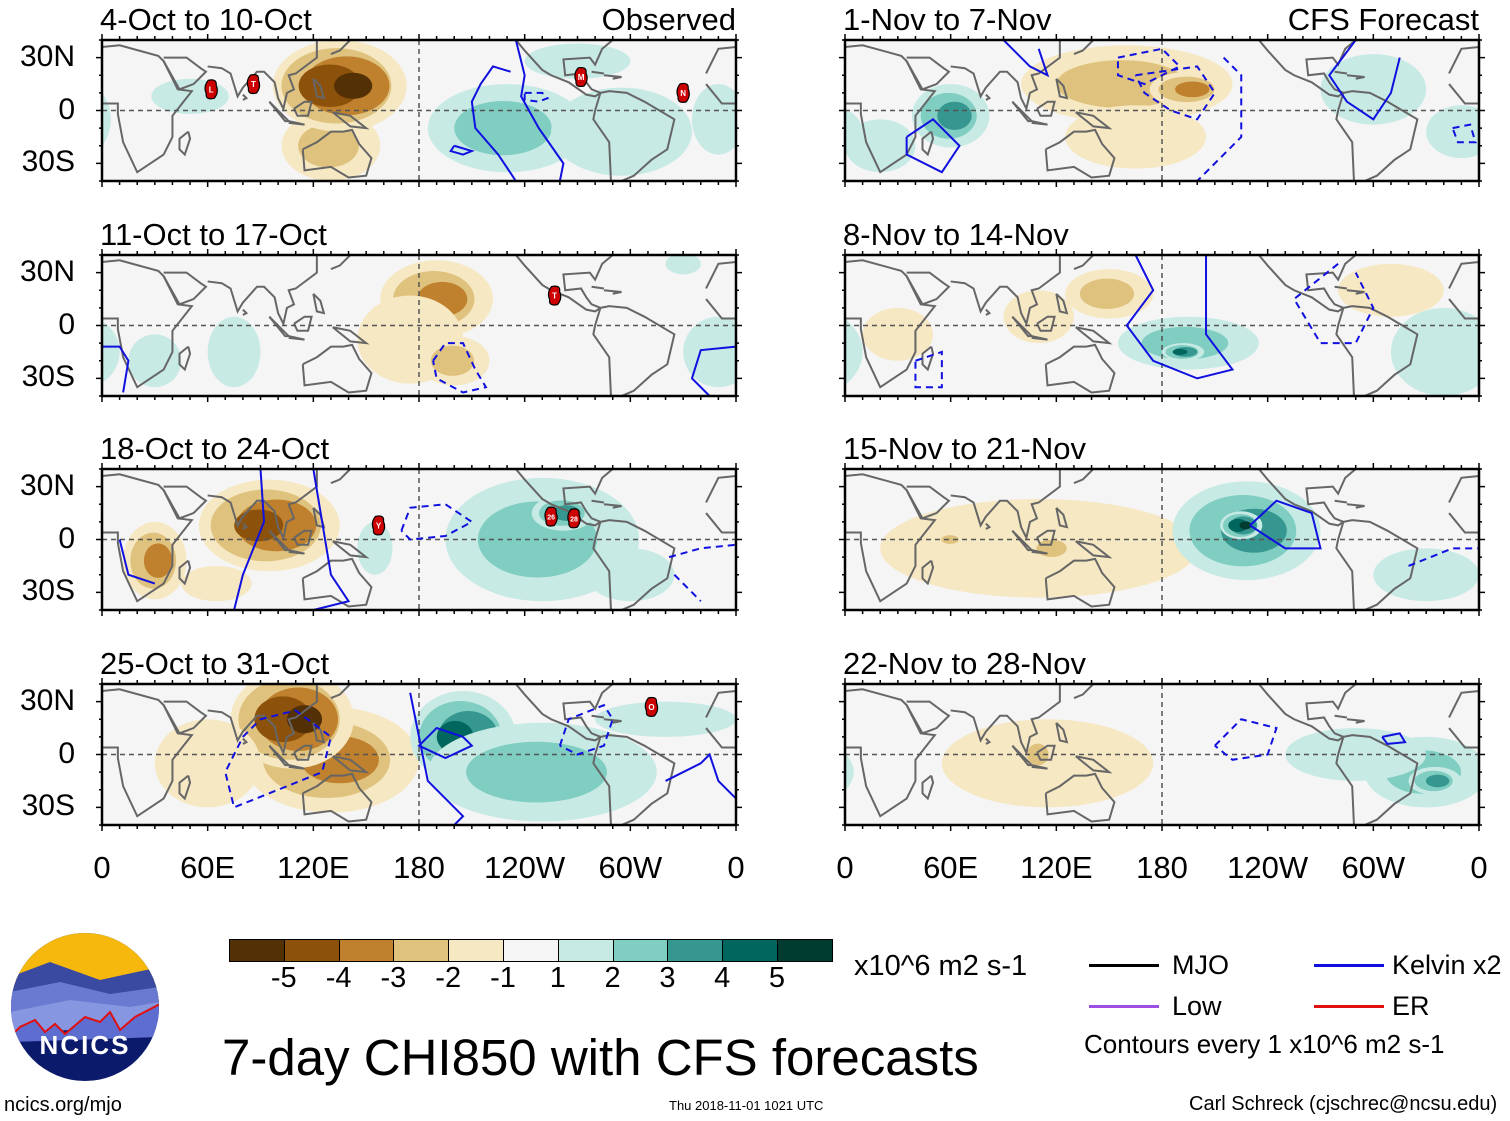 The width and height of the screenshot is (1510, 1121). What do you see at coordinates (1264, 1044) in the screenshot?
I see `contour-note: Contours every 1 x10^6 m2 s-1` at bounding box center [1264, 1044].